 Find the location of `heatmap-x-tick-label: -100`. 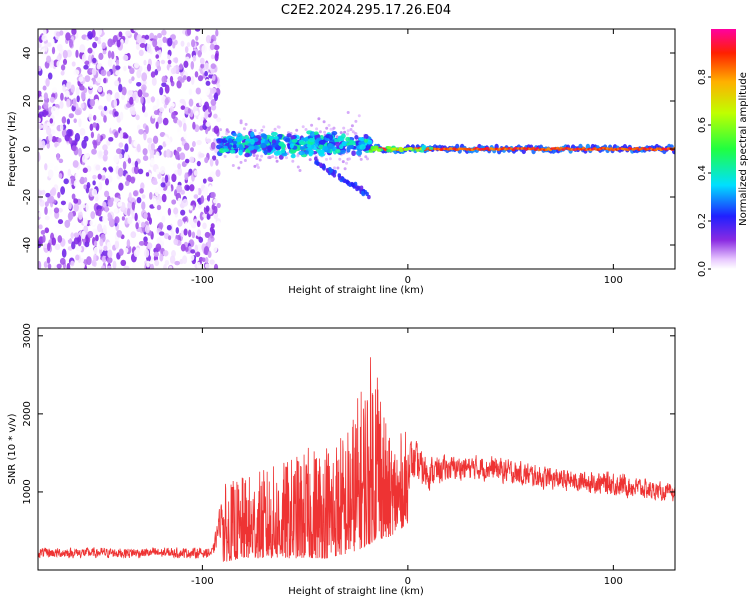

heatmap-x-tick-label: -100 is located at coordinates (202, 280).